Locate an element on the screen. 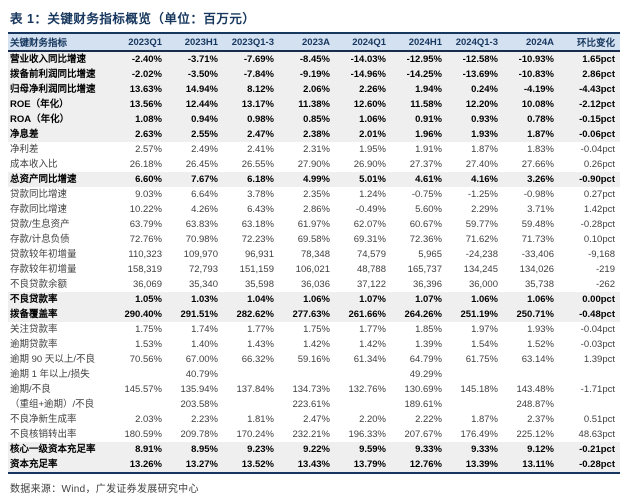 This screenshot has width=629, height=500. cell-value: 27.90% is located at coordinates (313, 164).